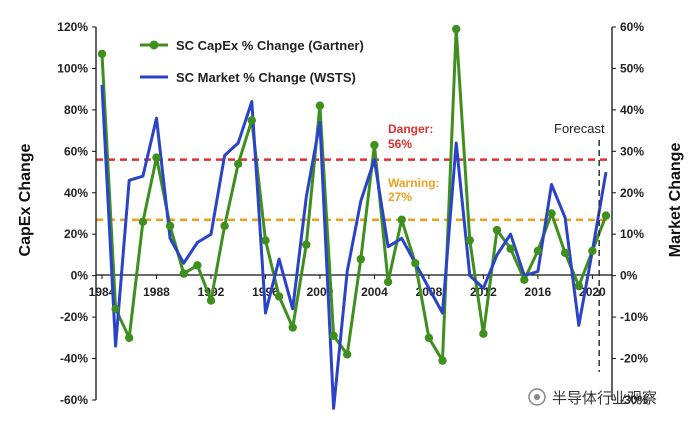  I want to click on danger-label: Danger:, so click(410, 129).